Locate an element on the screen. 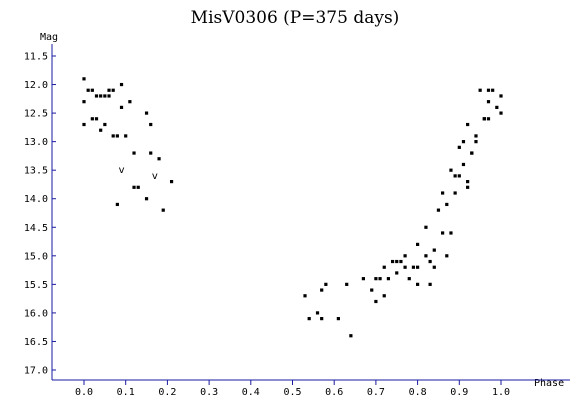 Image resolution: width=580 pixels, height=406 pixels. y-tick-label: 12.5 is located at coordinates (36, 114).